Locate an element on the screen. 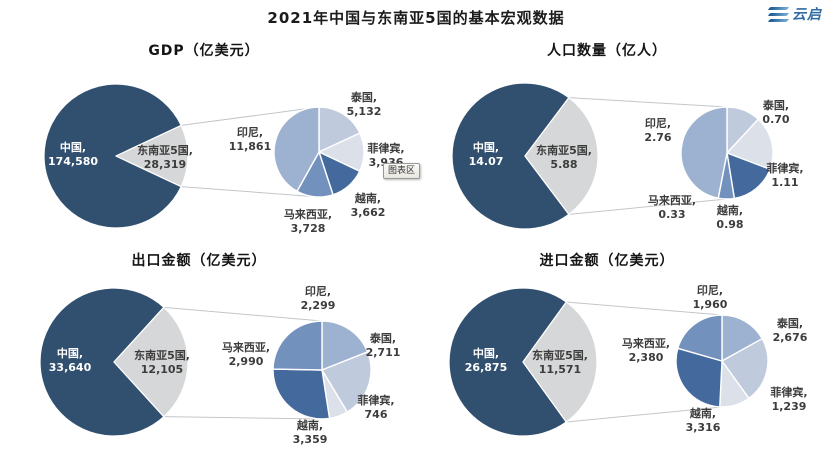 The height and width of the screenshot is (467, 832). label-population-philippines: 菲律宾, 1.11 is located at coordinates (784, 175).